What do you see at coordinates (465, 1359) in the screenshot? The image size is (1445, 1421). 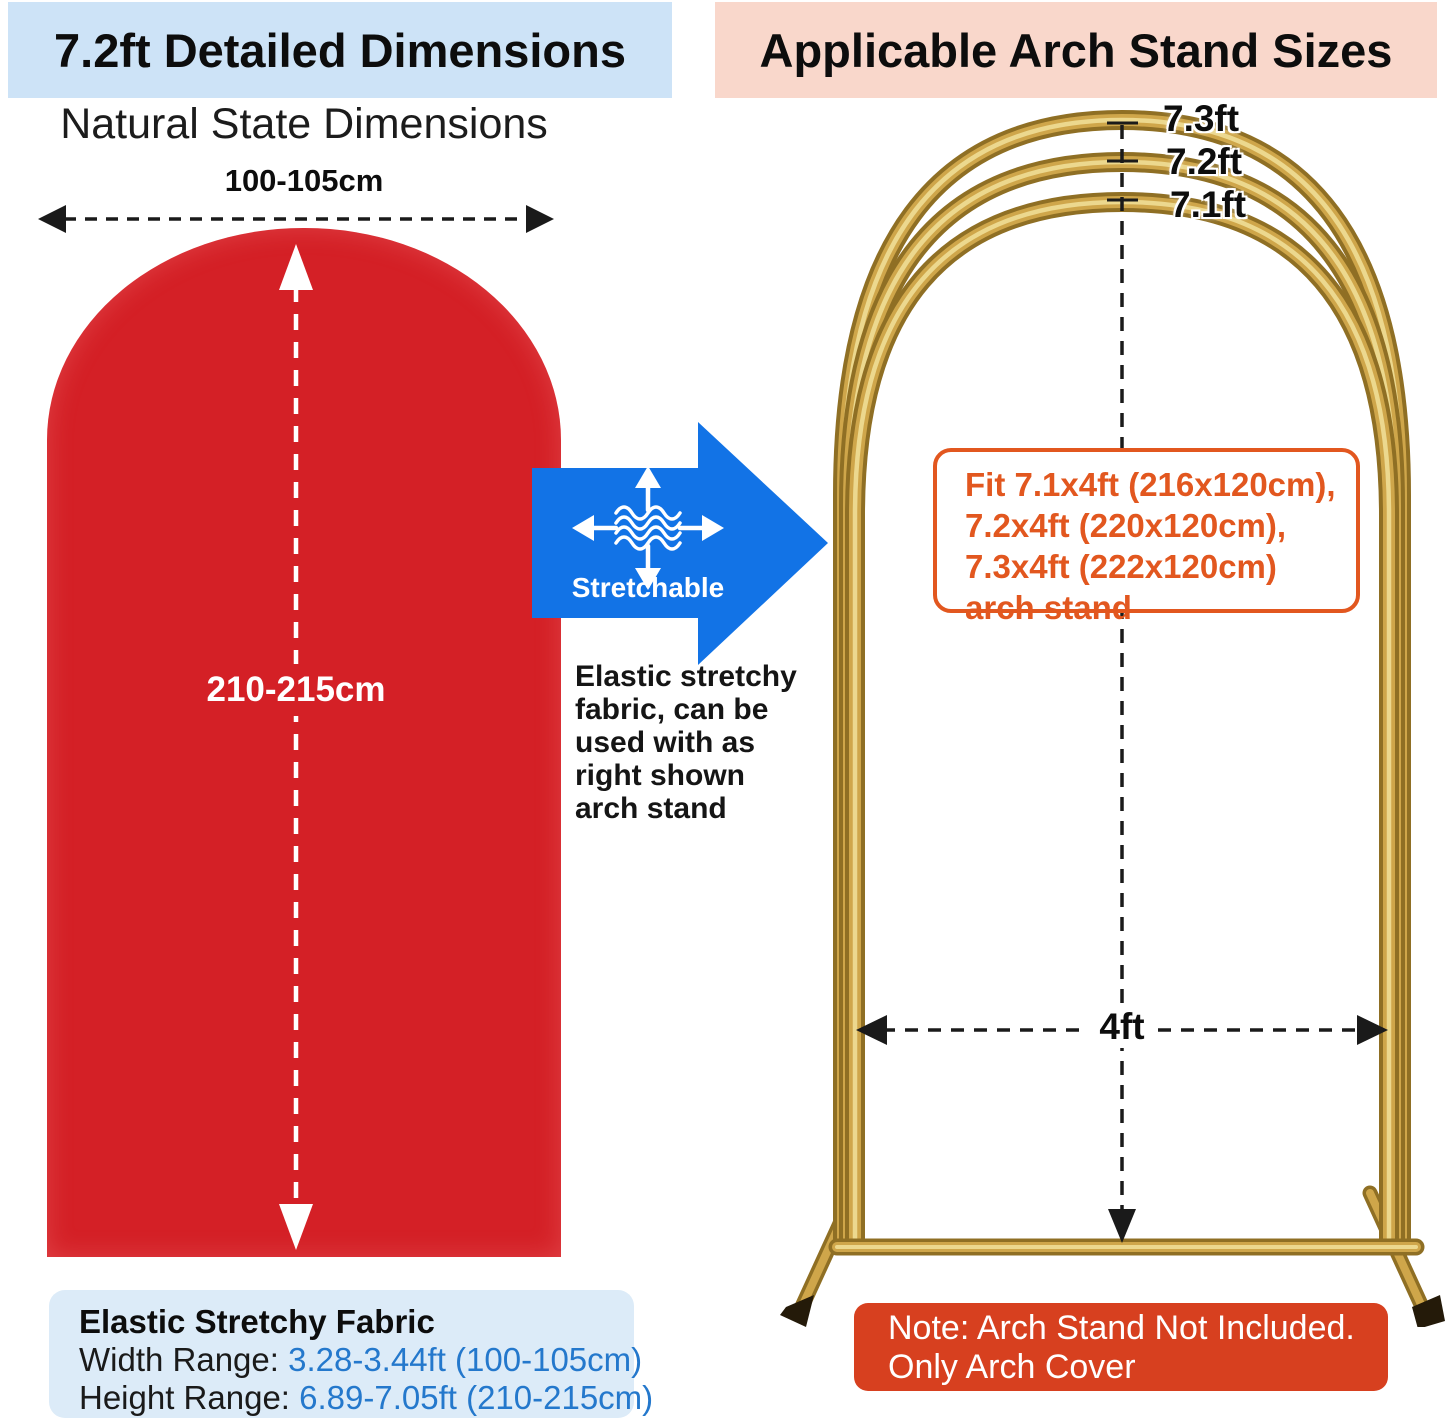 I see `fabric-width-value: 3.28-3.44ft (100-105cm)` at bounding box center [465, 1359].